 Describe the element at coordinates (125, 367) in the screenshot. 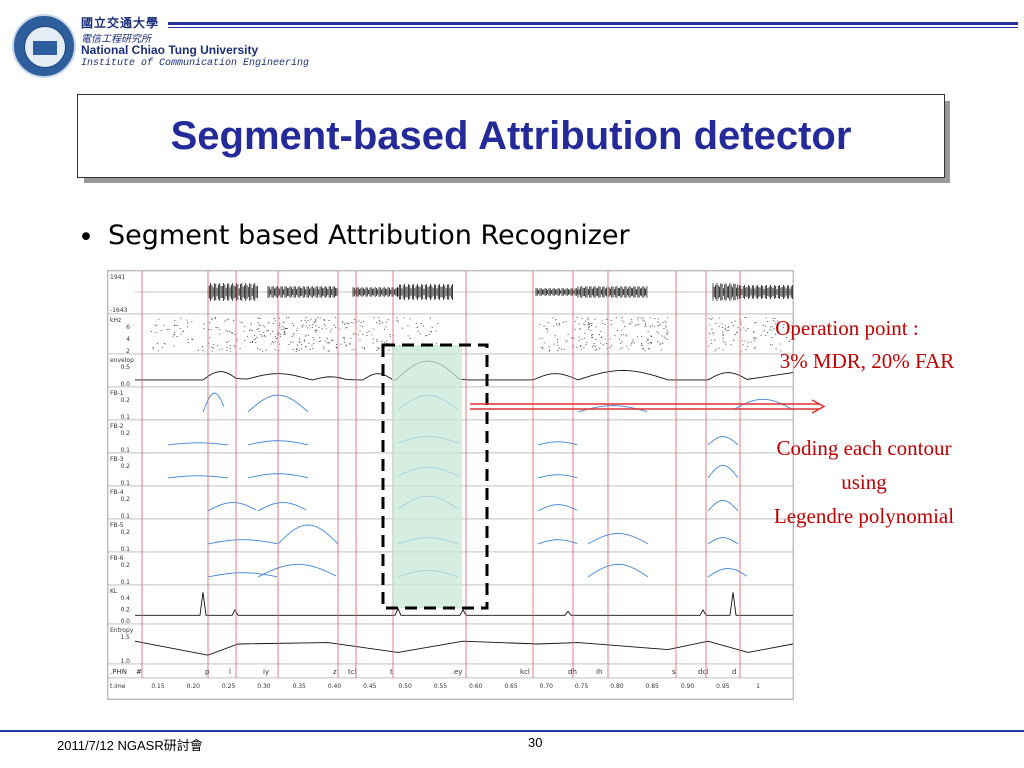

I see `panel-tick-envelop: 0.5` at that location.